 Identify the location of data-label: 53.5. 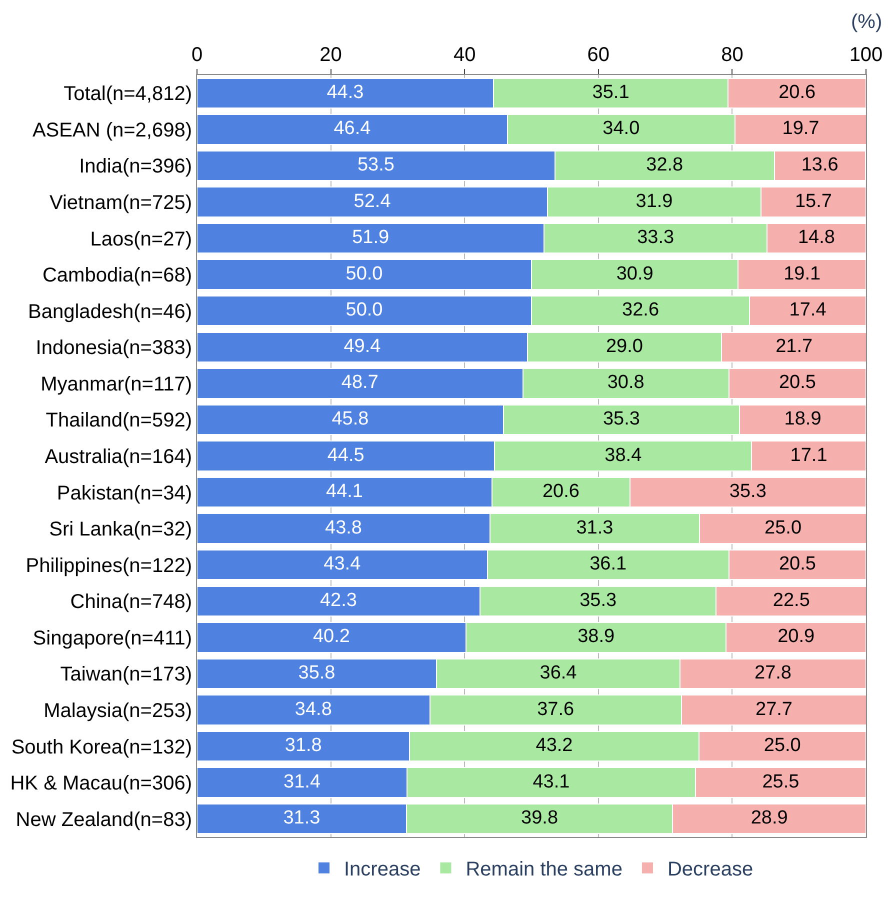
(375, 165).